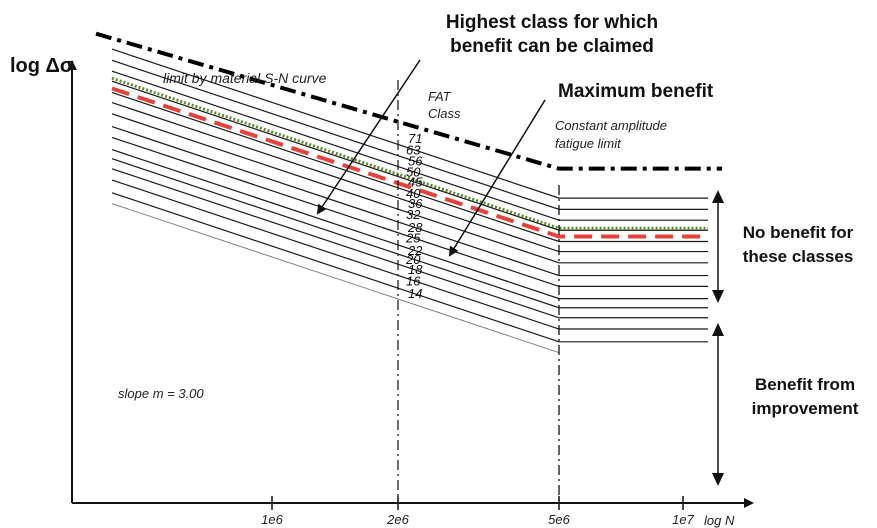 The width and height of the screenshot is (877, 528). Describe the element at coordinates (719, 520) in the screenshot. I see `x-axis-label: log N` at that location.